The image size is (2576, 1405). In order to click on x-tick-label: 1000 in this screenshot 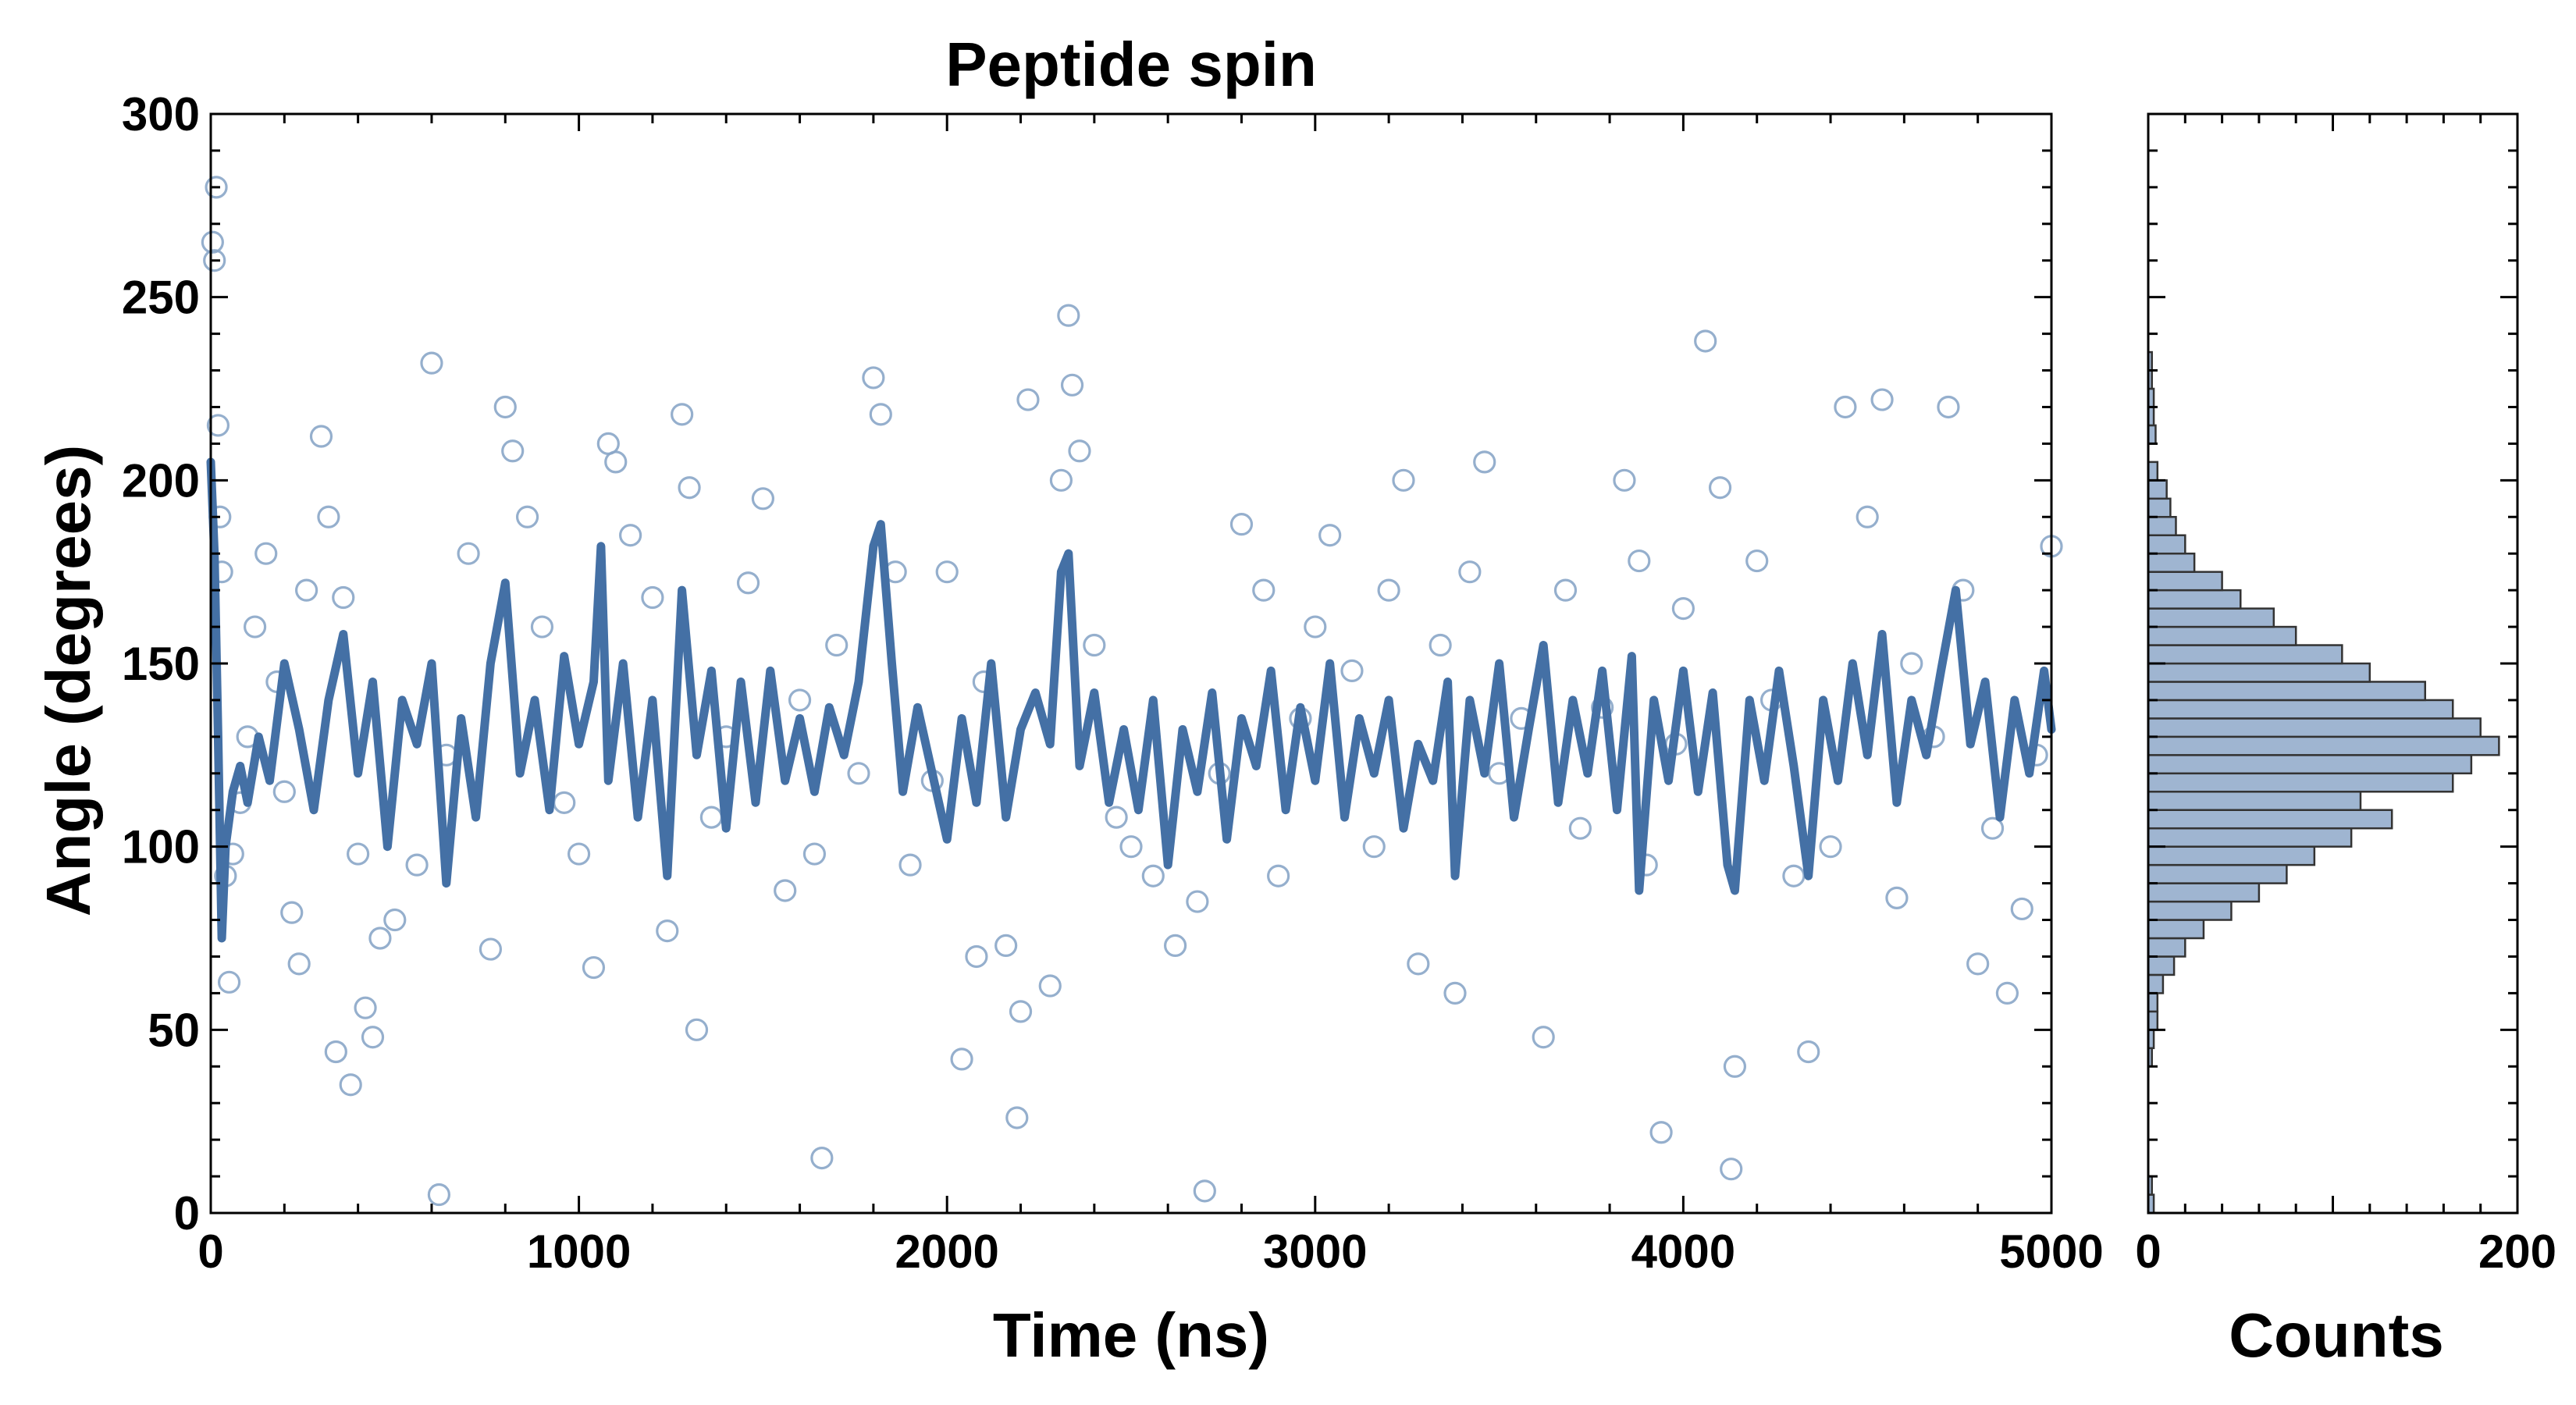, I will do `click(579, 1251)`.